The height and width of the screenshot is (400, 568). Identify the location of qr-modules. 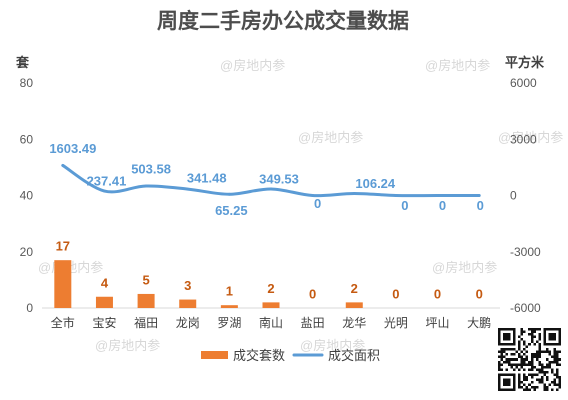
(529, 359).